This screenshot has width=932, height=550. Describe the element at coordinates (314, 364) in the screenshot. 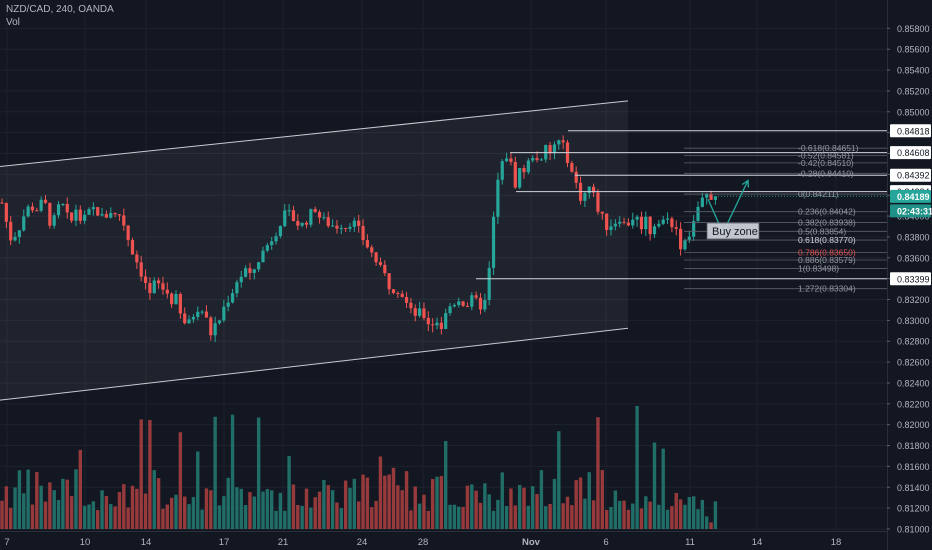

I see `channel-lower-line` at that location.